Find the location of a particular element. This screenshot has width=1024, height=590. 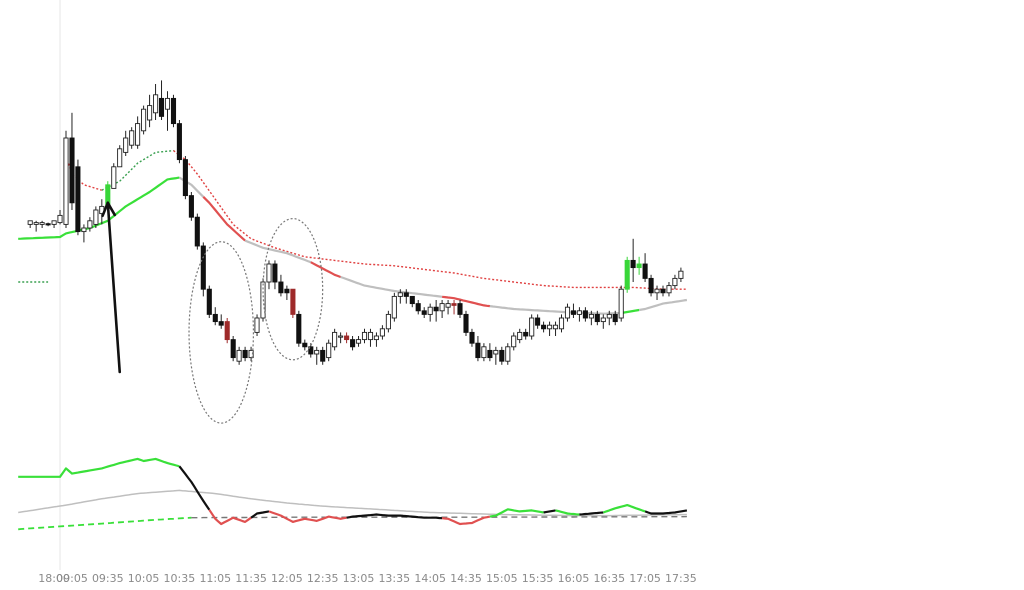

x-tick-label: 16:05 is located at coordinates (574, 578).